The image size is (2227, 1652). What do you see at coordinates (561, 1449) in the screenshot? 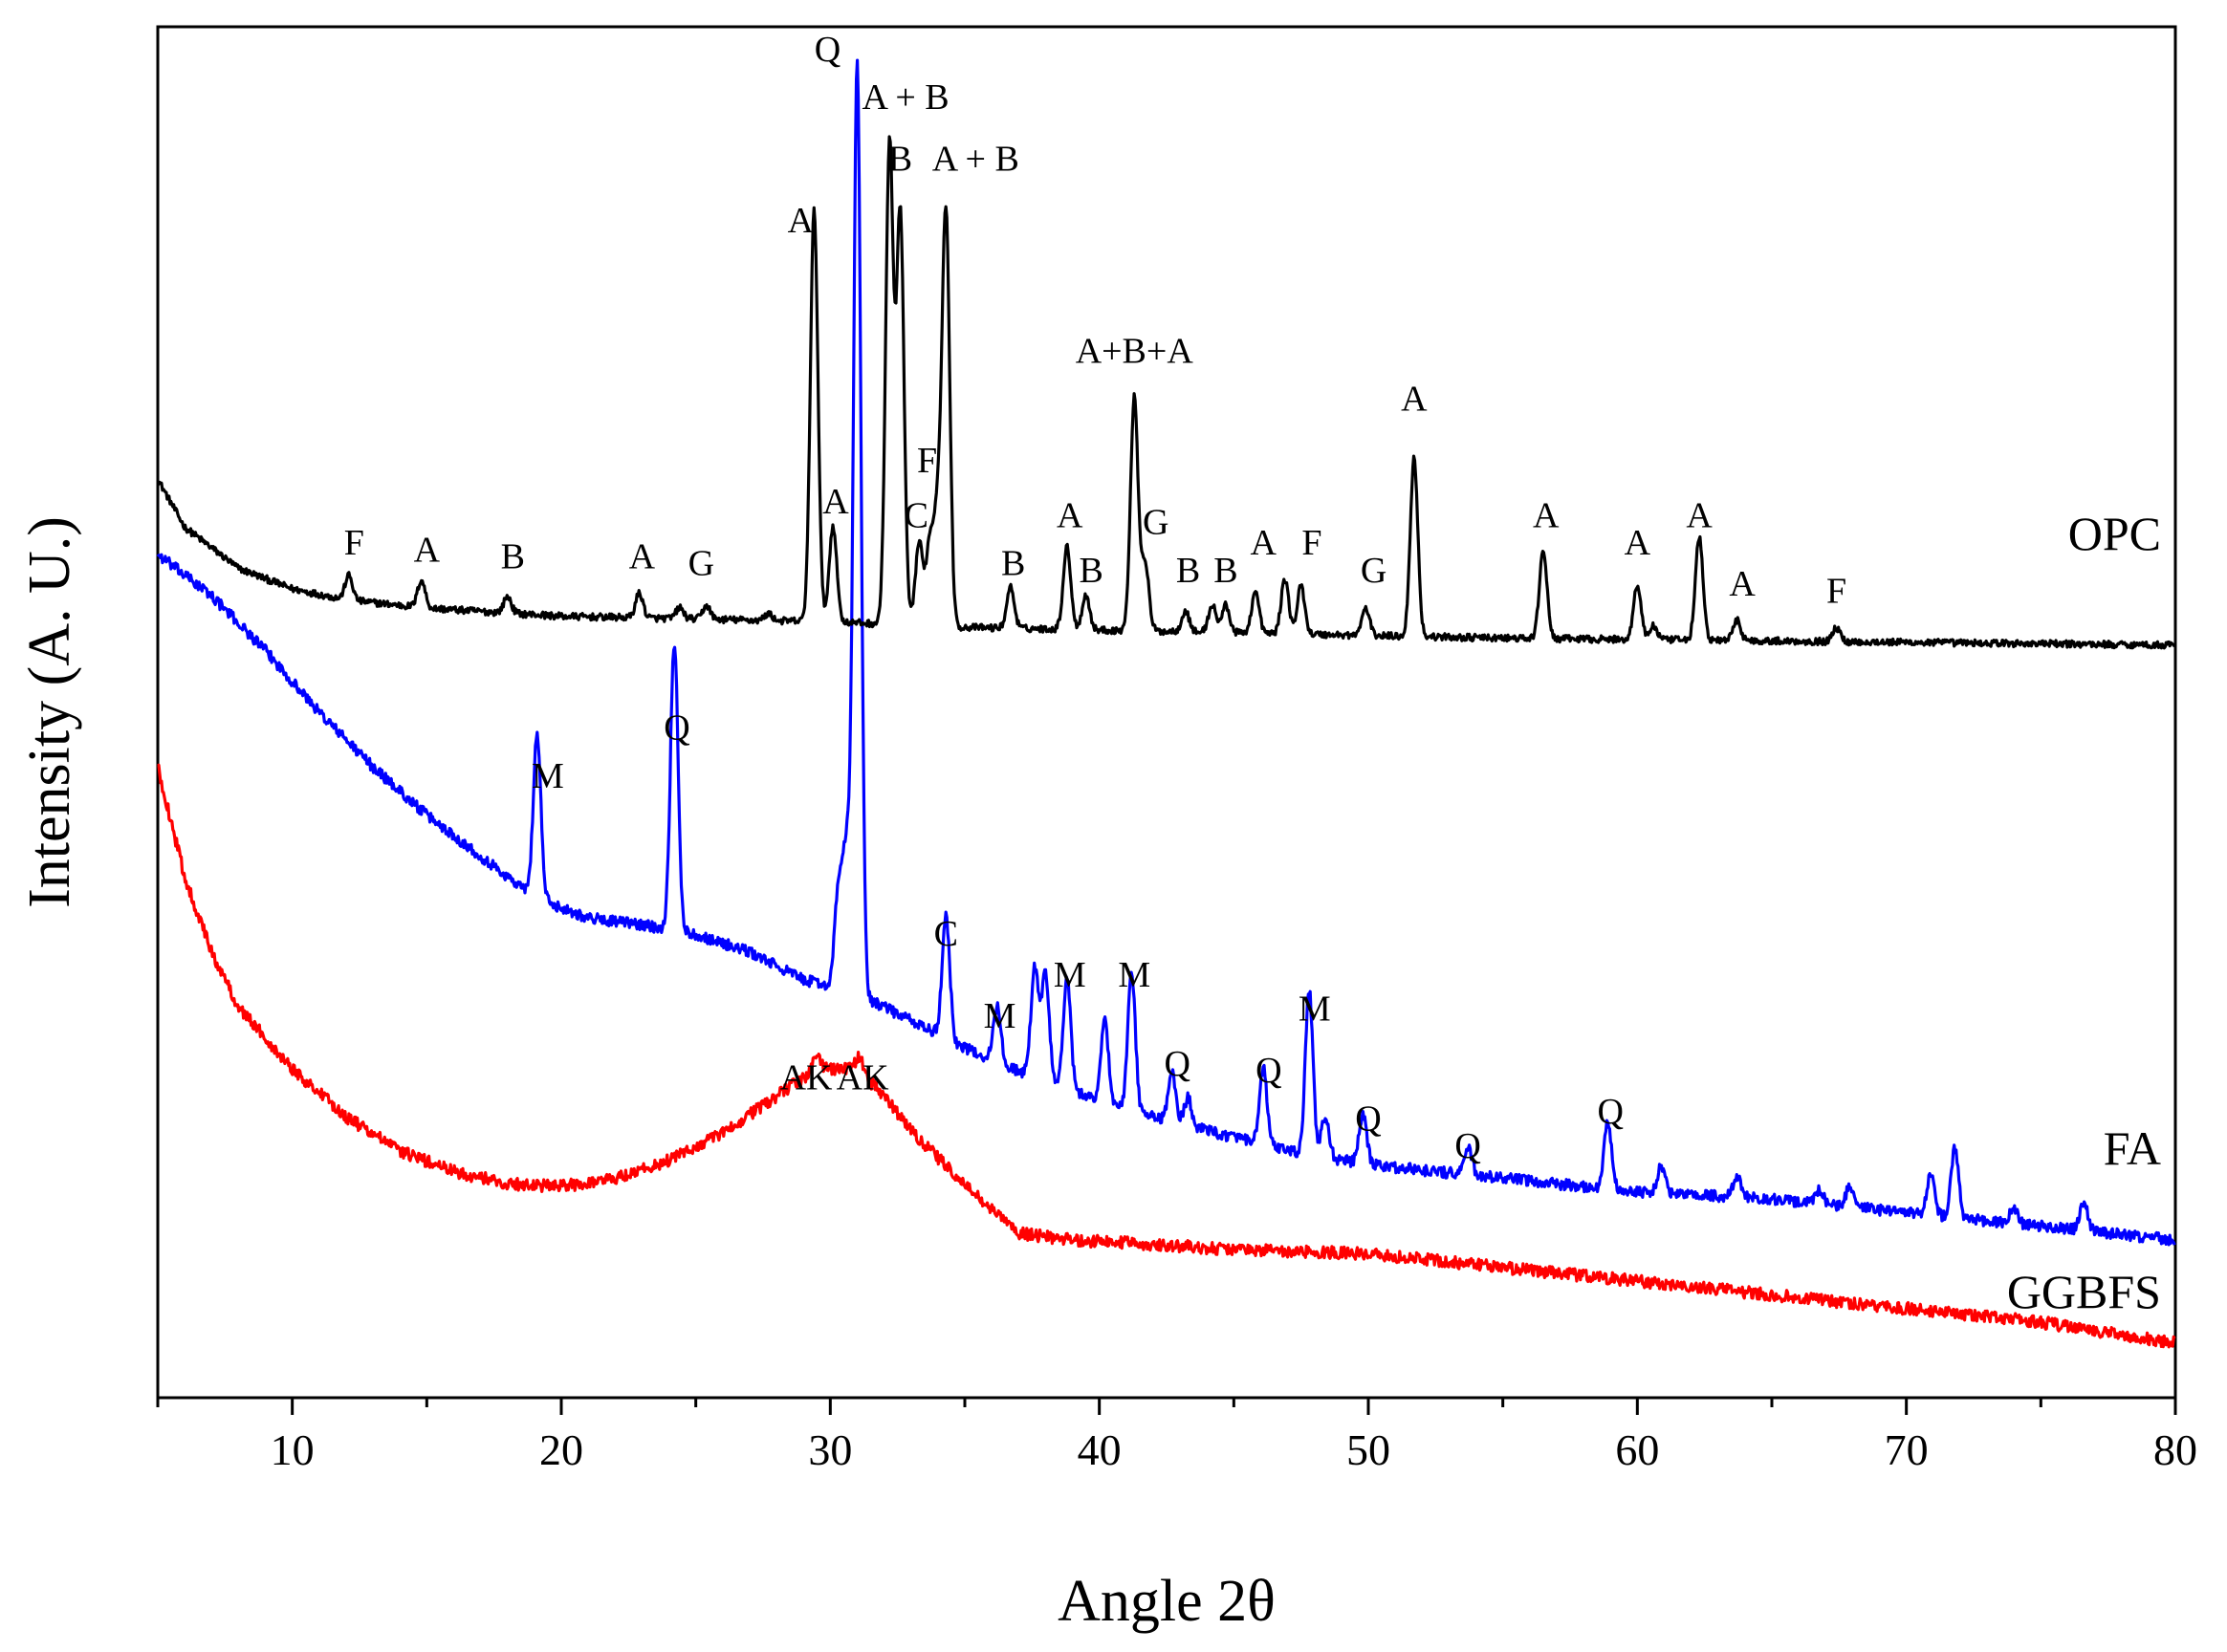
I see `x-tick-label: 20` at bounding box center [561, 1449].